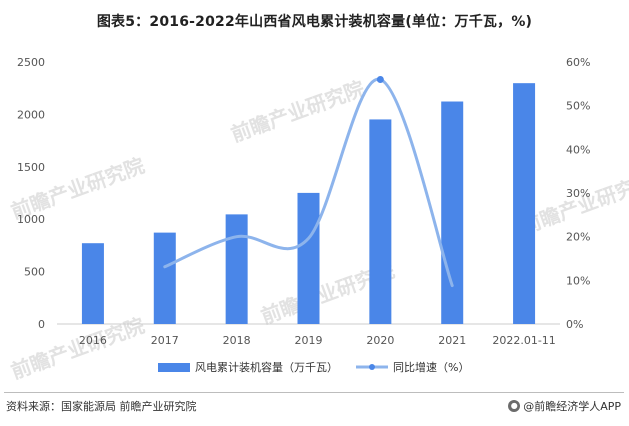 The image size is (629, 426). I want to click on y-left-tick-label: 2500, so click(31, 62).